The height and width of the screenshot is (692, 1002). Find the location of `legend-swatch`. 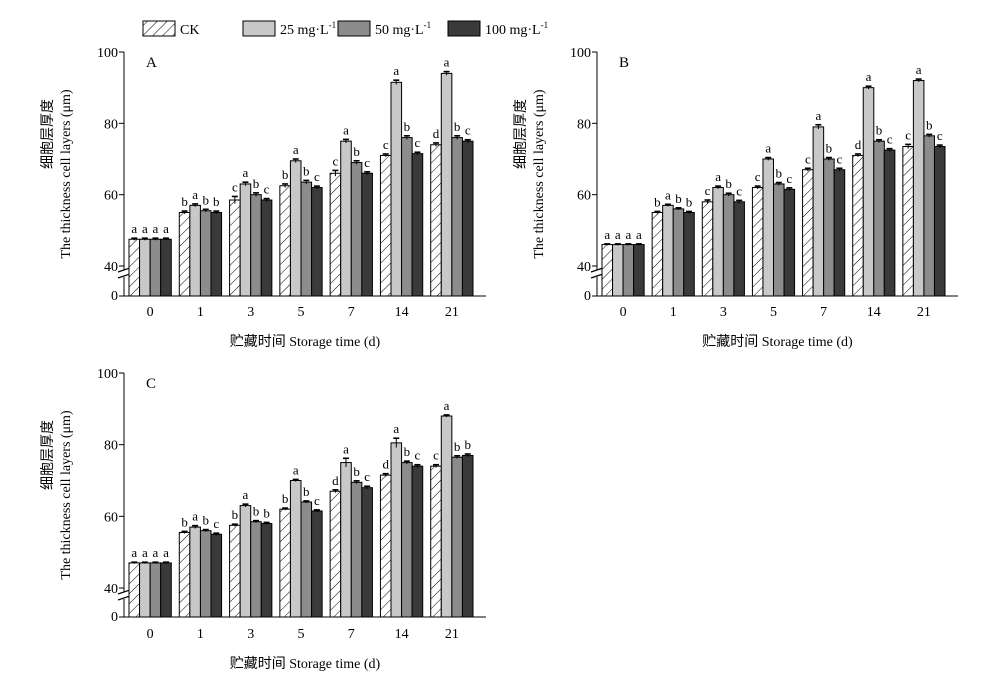

legend-swatch is located at coordinates (259, 28).